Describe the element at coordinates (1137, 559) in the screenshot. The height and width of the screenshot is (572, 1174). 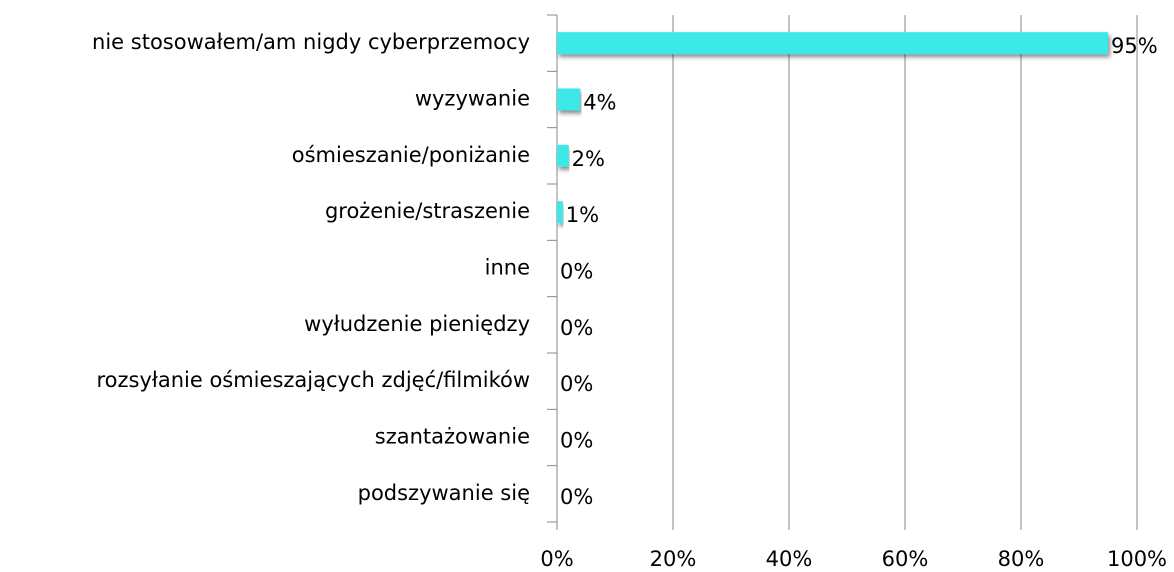
I see `x-tick-label: 100%` at that location.